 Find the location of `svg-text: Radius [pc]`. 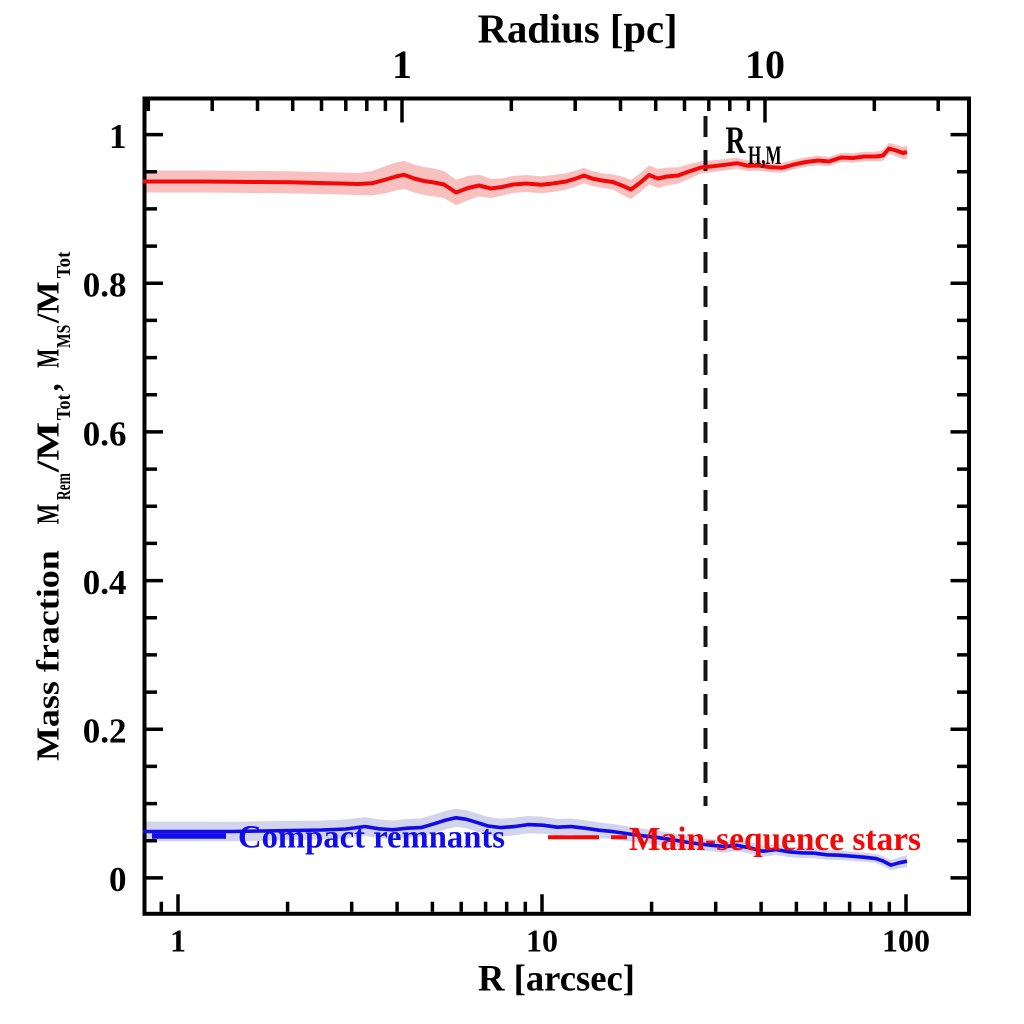

svg-text: Radius [pc] is located at coordinates (578, 29).